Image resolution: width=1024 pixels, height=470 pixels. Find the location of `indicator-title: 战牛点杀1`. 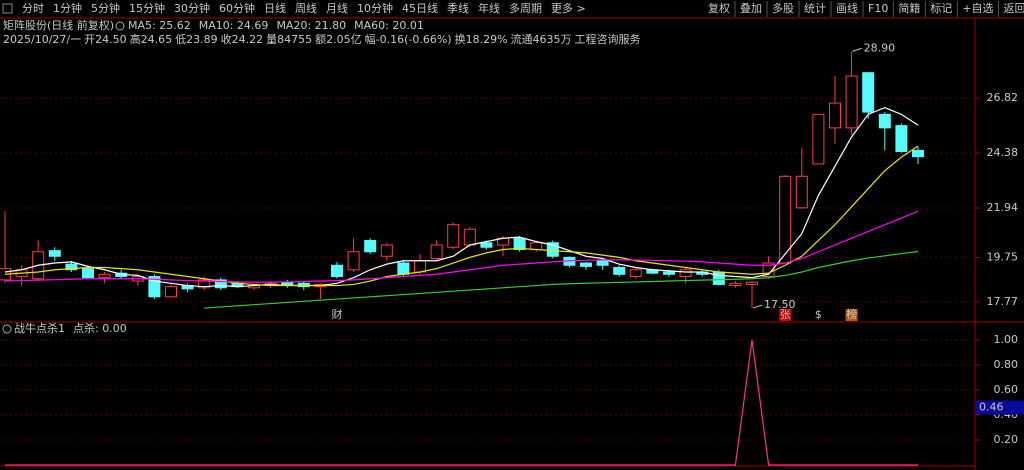

indicator-title: 战牛点杀1 is located at coordinates (39, 328).